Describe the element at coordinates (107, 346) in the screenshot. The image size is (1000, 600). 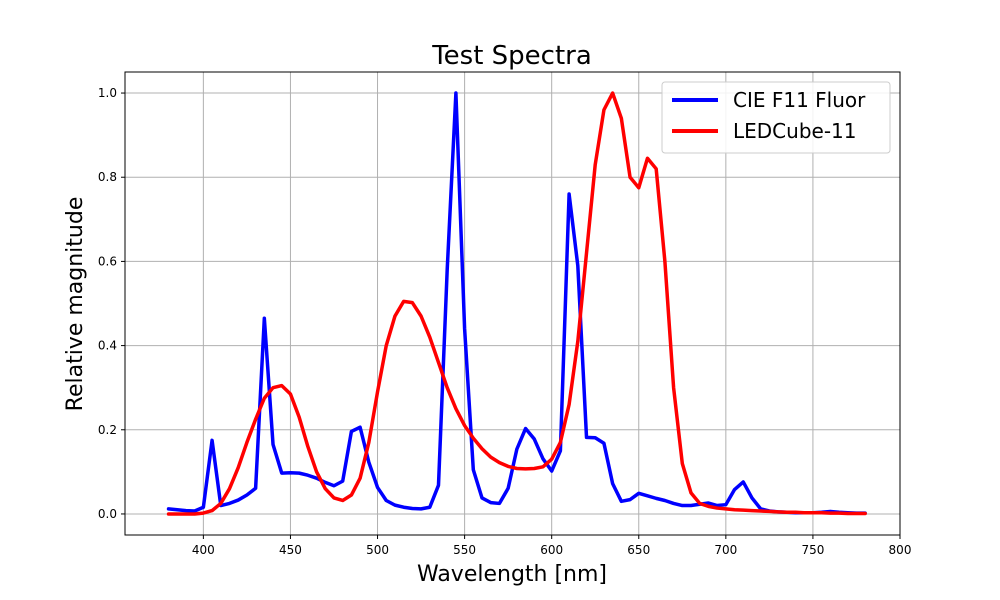
I see `y-tick-label: 0.4` at that location.